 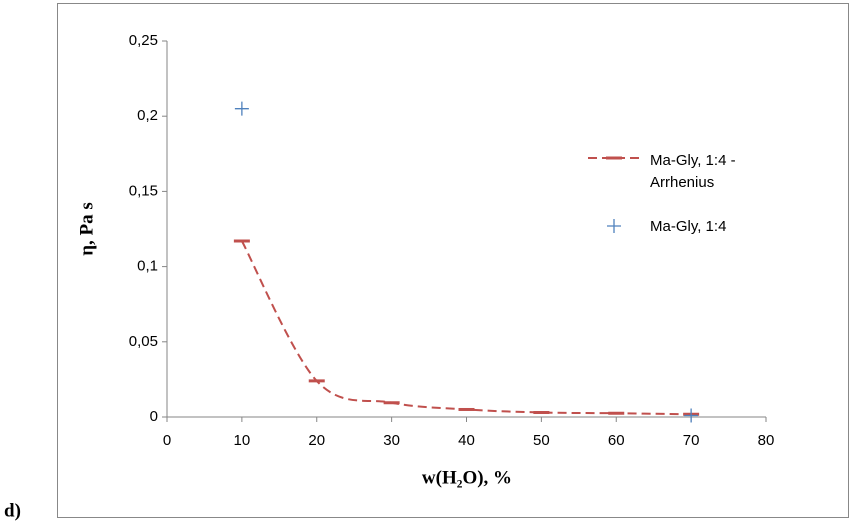 What do you see at coordinates (143, 40) in the screenshot?
I see `y-tick-label: 0,25` at bounding box center [143, 40].